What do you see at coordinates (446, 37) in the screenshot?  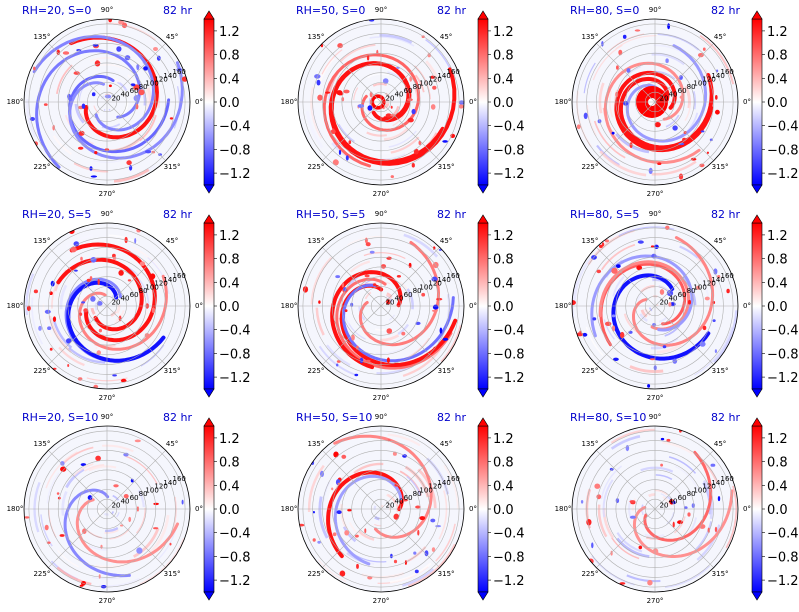 I see `angle-tick-label: 45°` at bounding box center [446, 37].